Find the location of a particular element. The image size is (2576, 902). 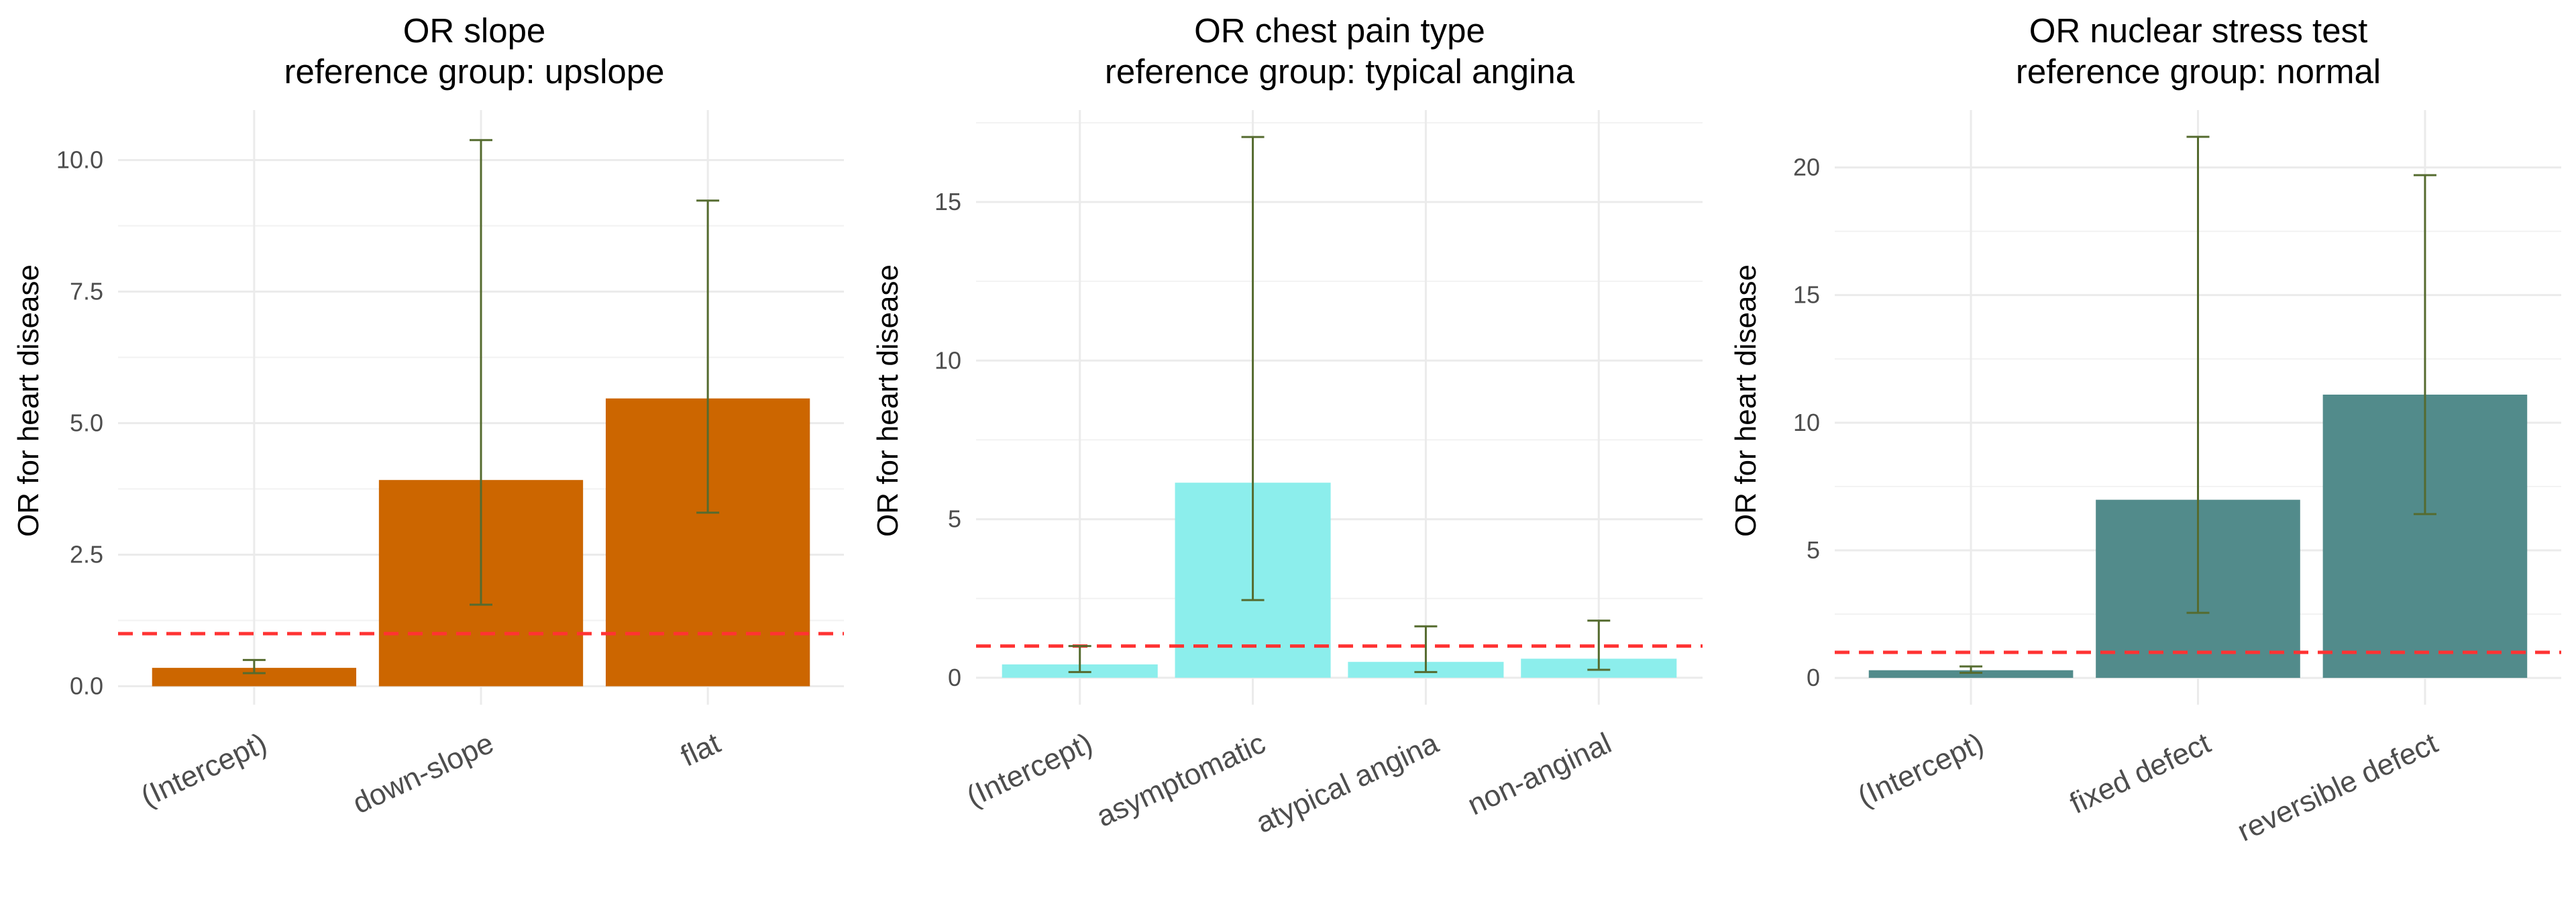

panel-subtitle: reference group: upslope is located at coordinates (474, 71).